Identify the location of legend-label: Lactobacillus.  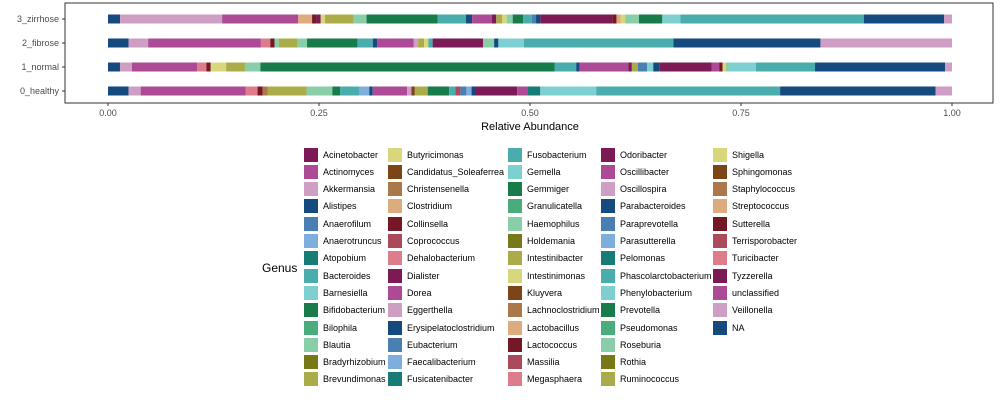
(553, 327).